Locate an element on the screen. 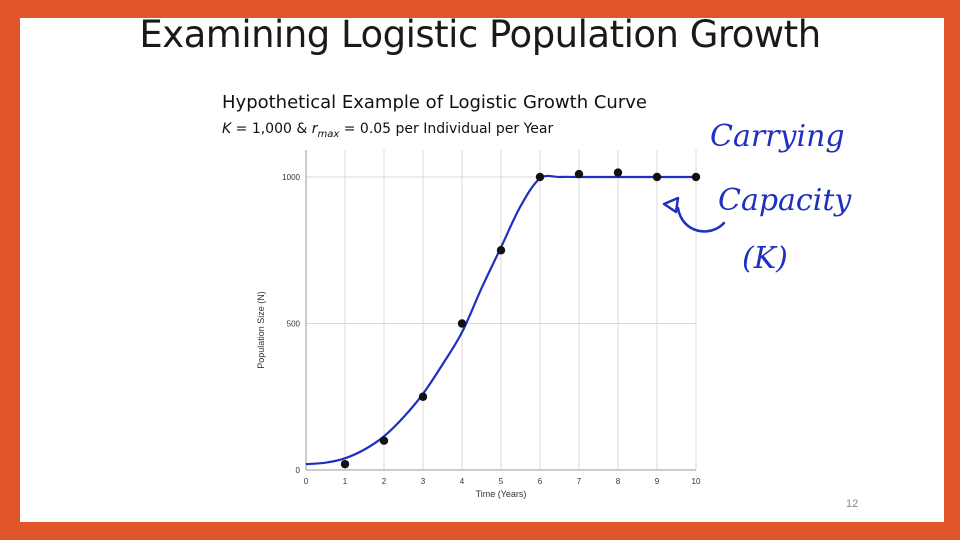 This screenshot has width=960, height=540. annotation-line-1: Carrying is located at coordinates (777, 136).